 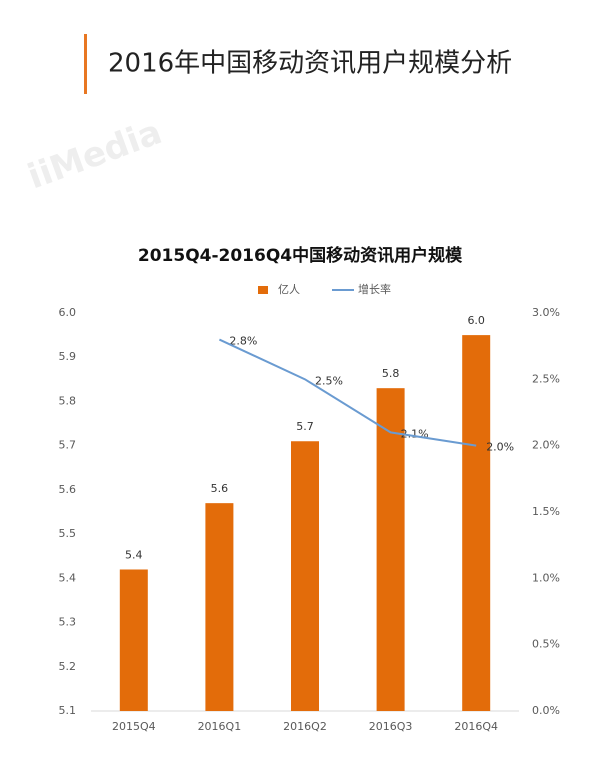 I want to click on line-label: 2.5%, so click(x=329, y=380).